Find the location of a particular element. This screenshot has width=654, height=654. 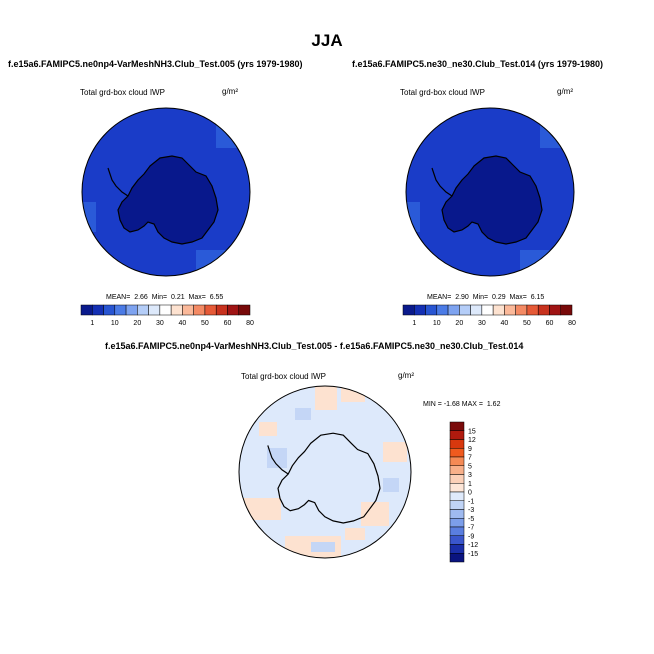

colorbar-tick-label: 9 is located at coordinates (470, 449).